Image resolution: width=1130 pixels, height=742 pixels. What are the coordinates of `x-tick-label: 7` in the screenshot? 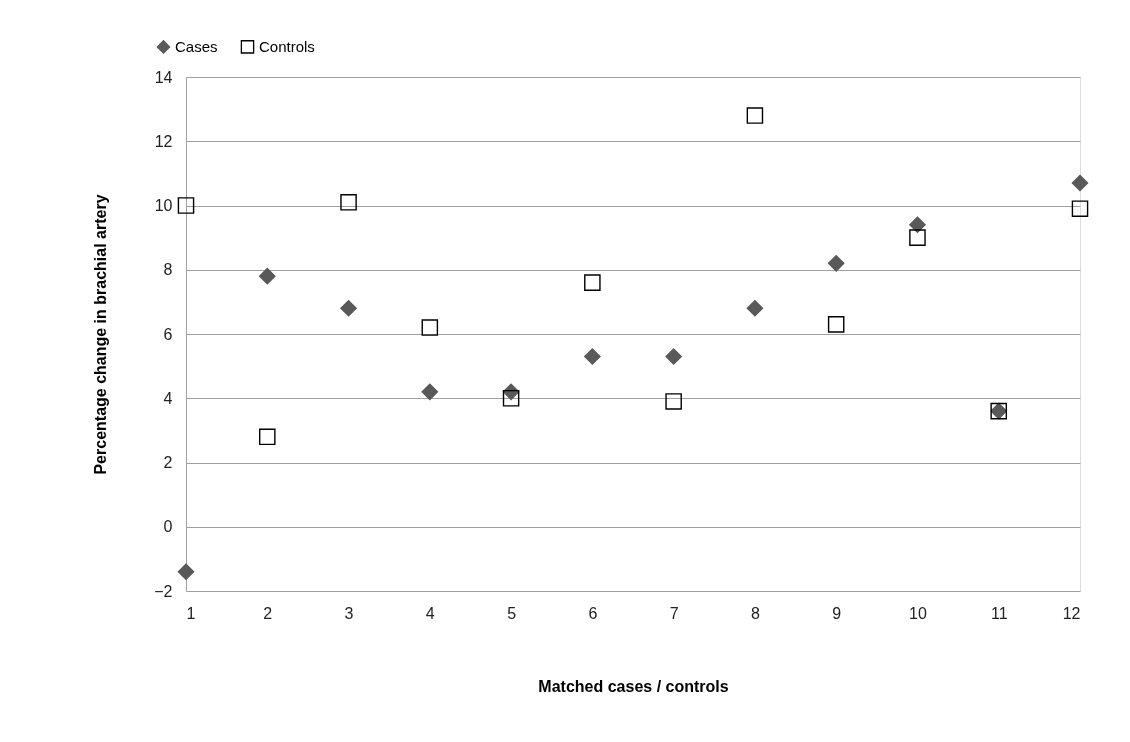 It's located at (674, 613).